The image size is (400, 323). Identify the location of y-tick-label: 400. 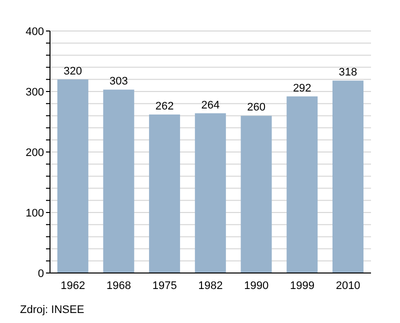
(35, 32).